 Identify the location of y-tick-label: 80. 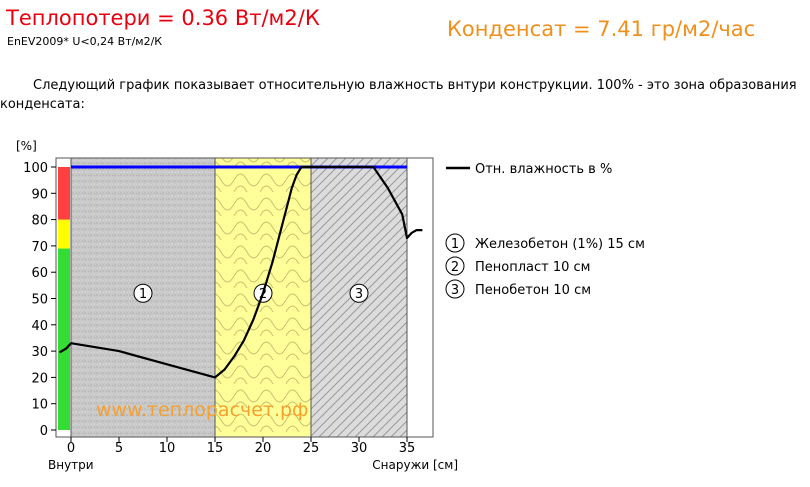
(39, 221).